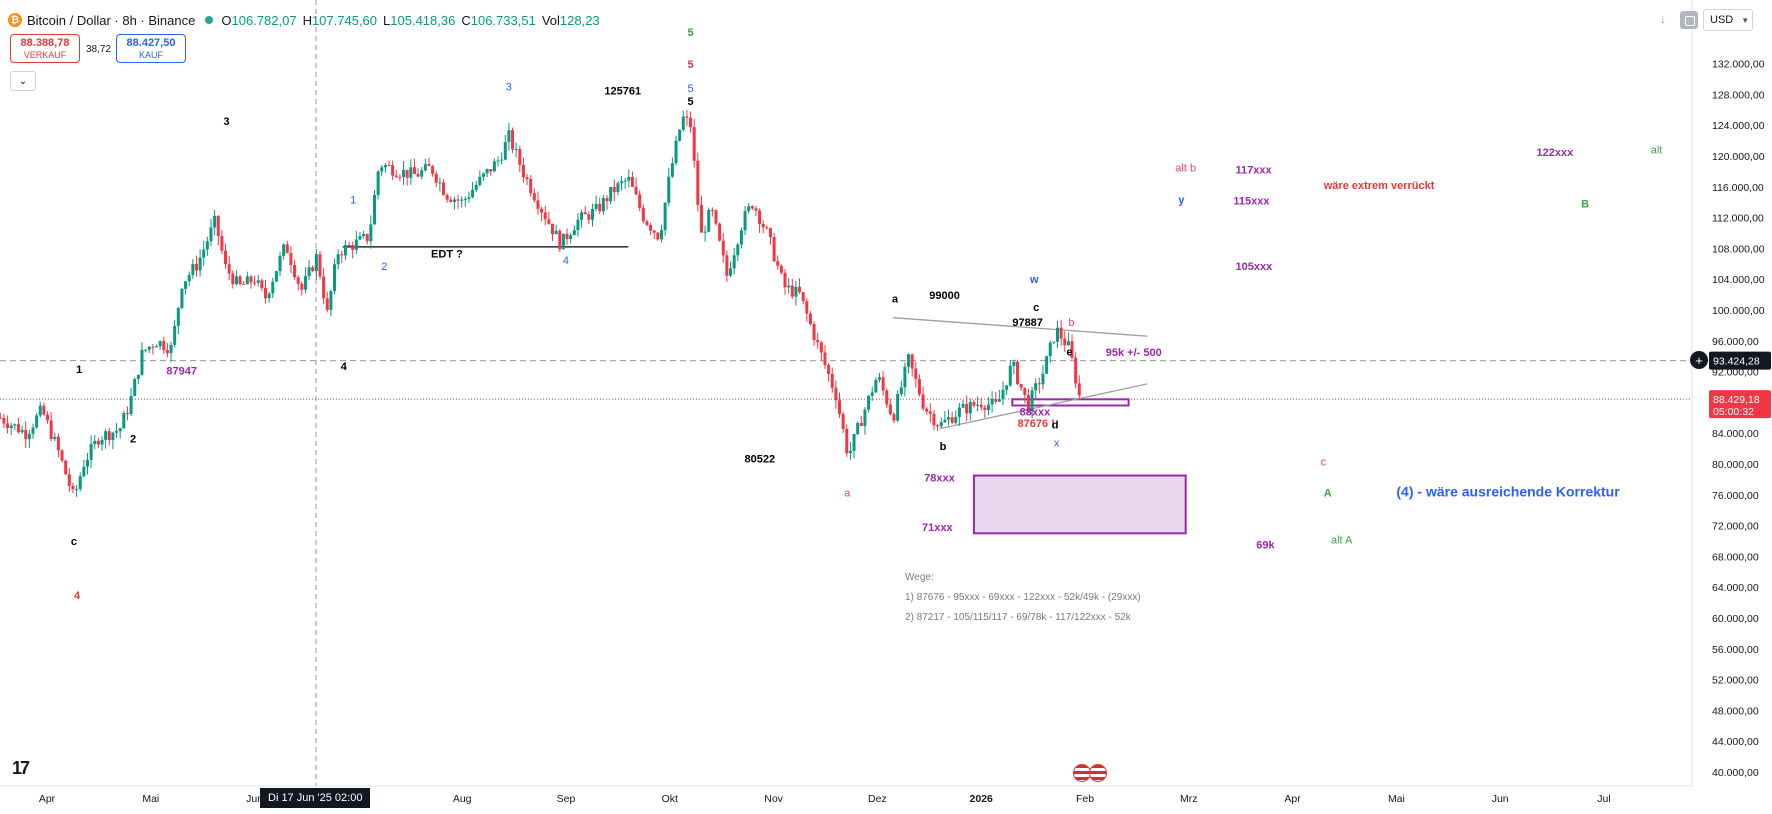 The width and height of the screenshot is (1772, 814). I want to click on trendline-layer, so click(745, 338).